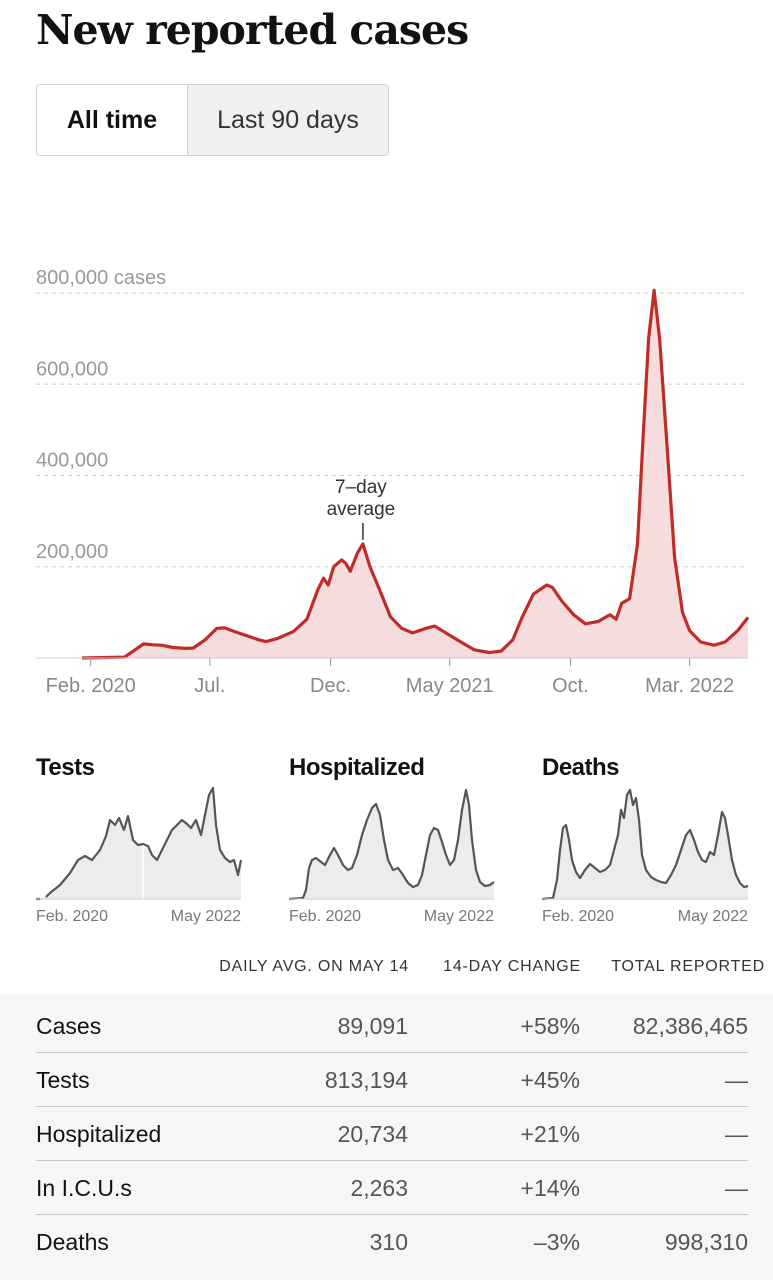 This screenshot has width=773, height=1280. I want to click on row-avg: 310, so click(388, 1242).